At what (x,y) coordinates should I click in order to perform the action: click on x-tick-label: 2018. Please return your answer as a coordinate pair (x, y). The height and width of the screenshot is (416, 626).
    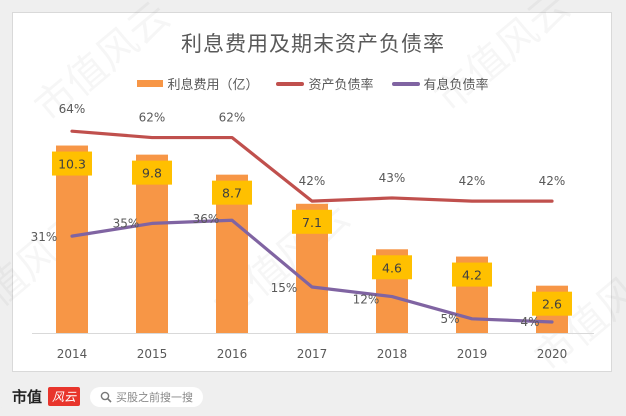
    Looking at the image, I should click on (392, 354).